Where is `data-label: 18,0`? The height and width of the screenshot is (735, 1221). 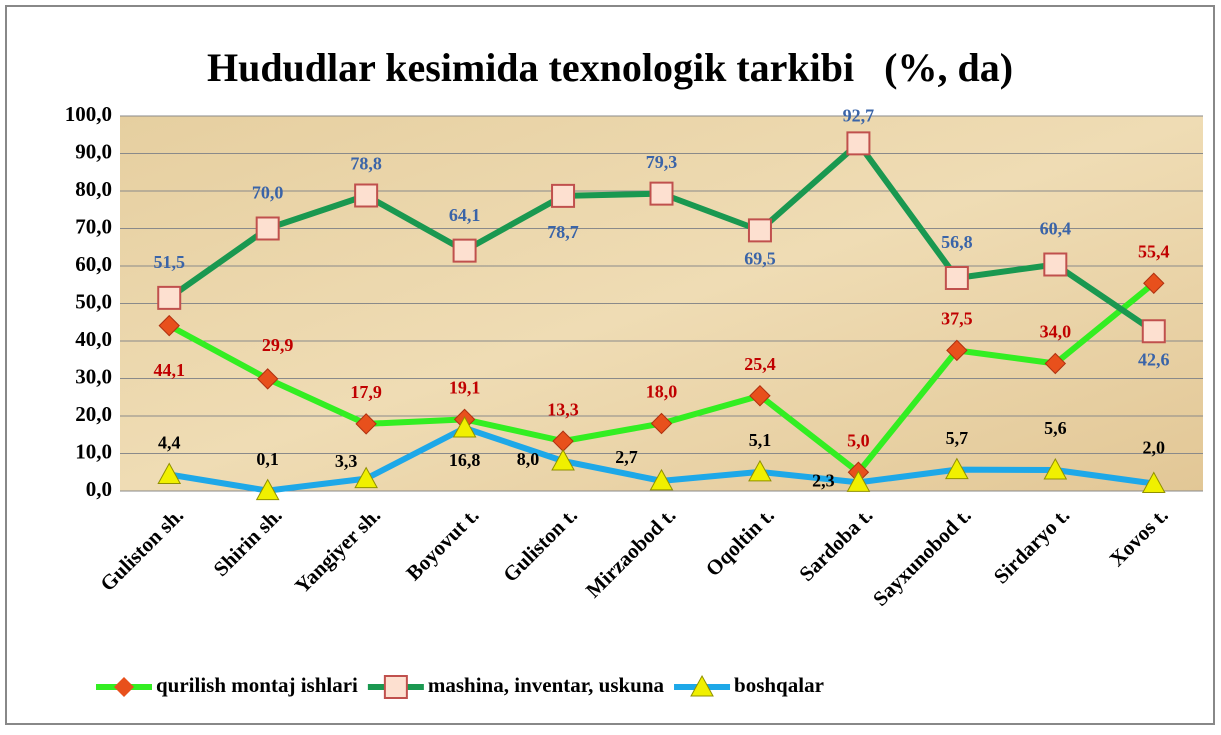
data-label: 18,0 is located at coordinates (662, 392).